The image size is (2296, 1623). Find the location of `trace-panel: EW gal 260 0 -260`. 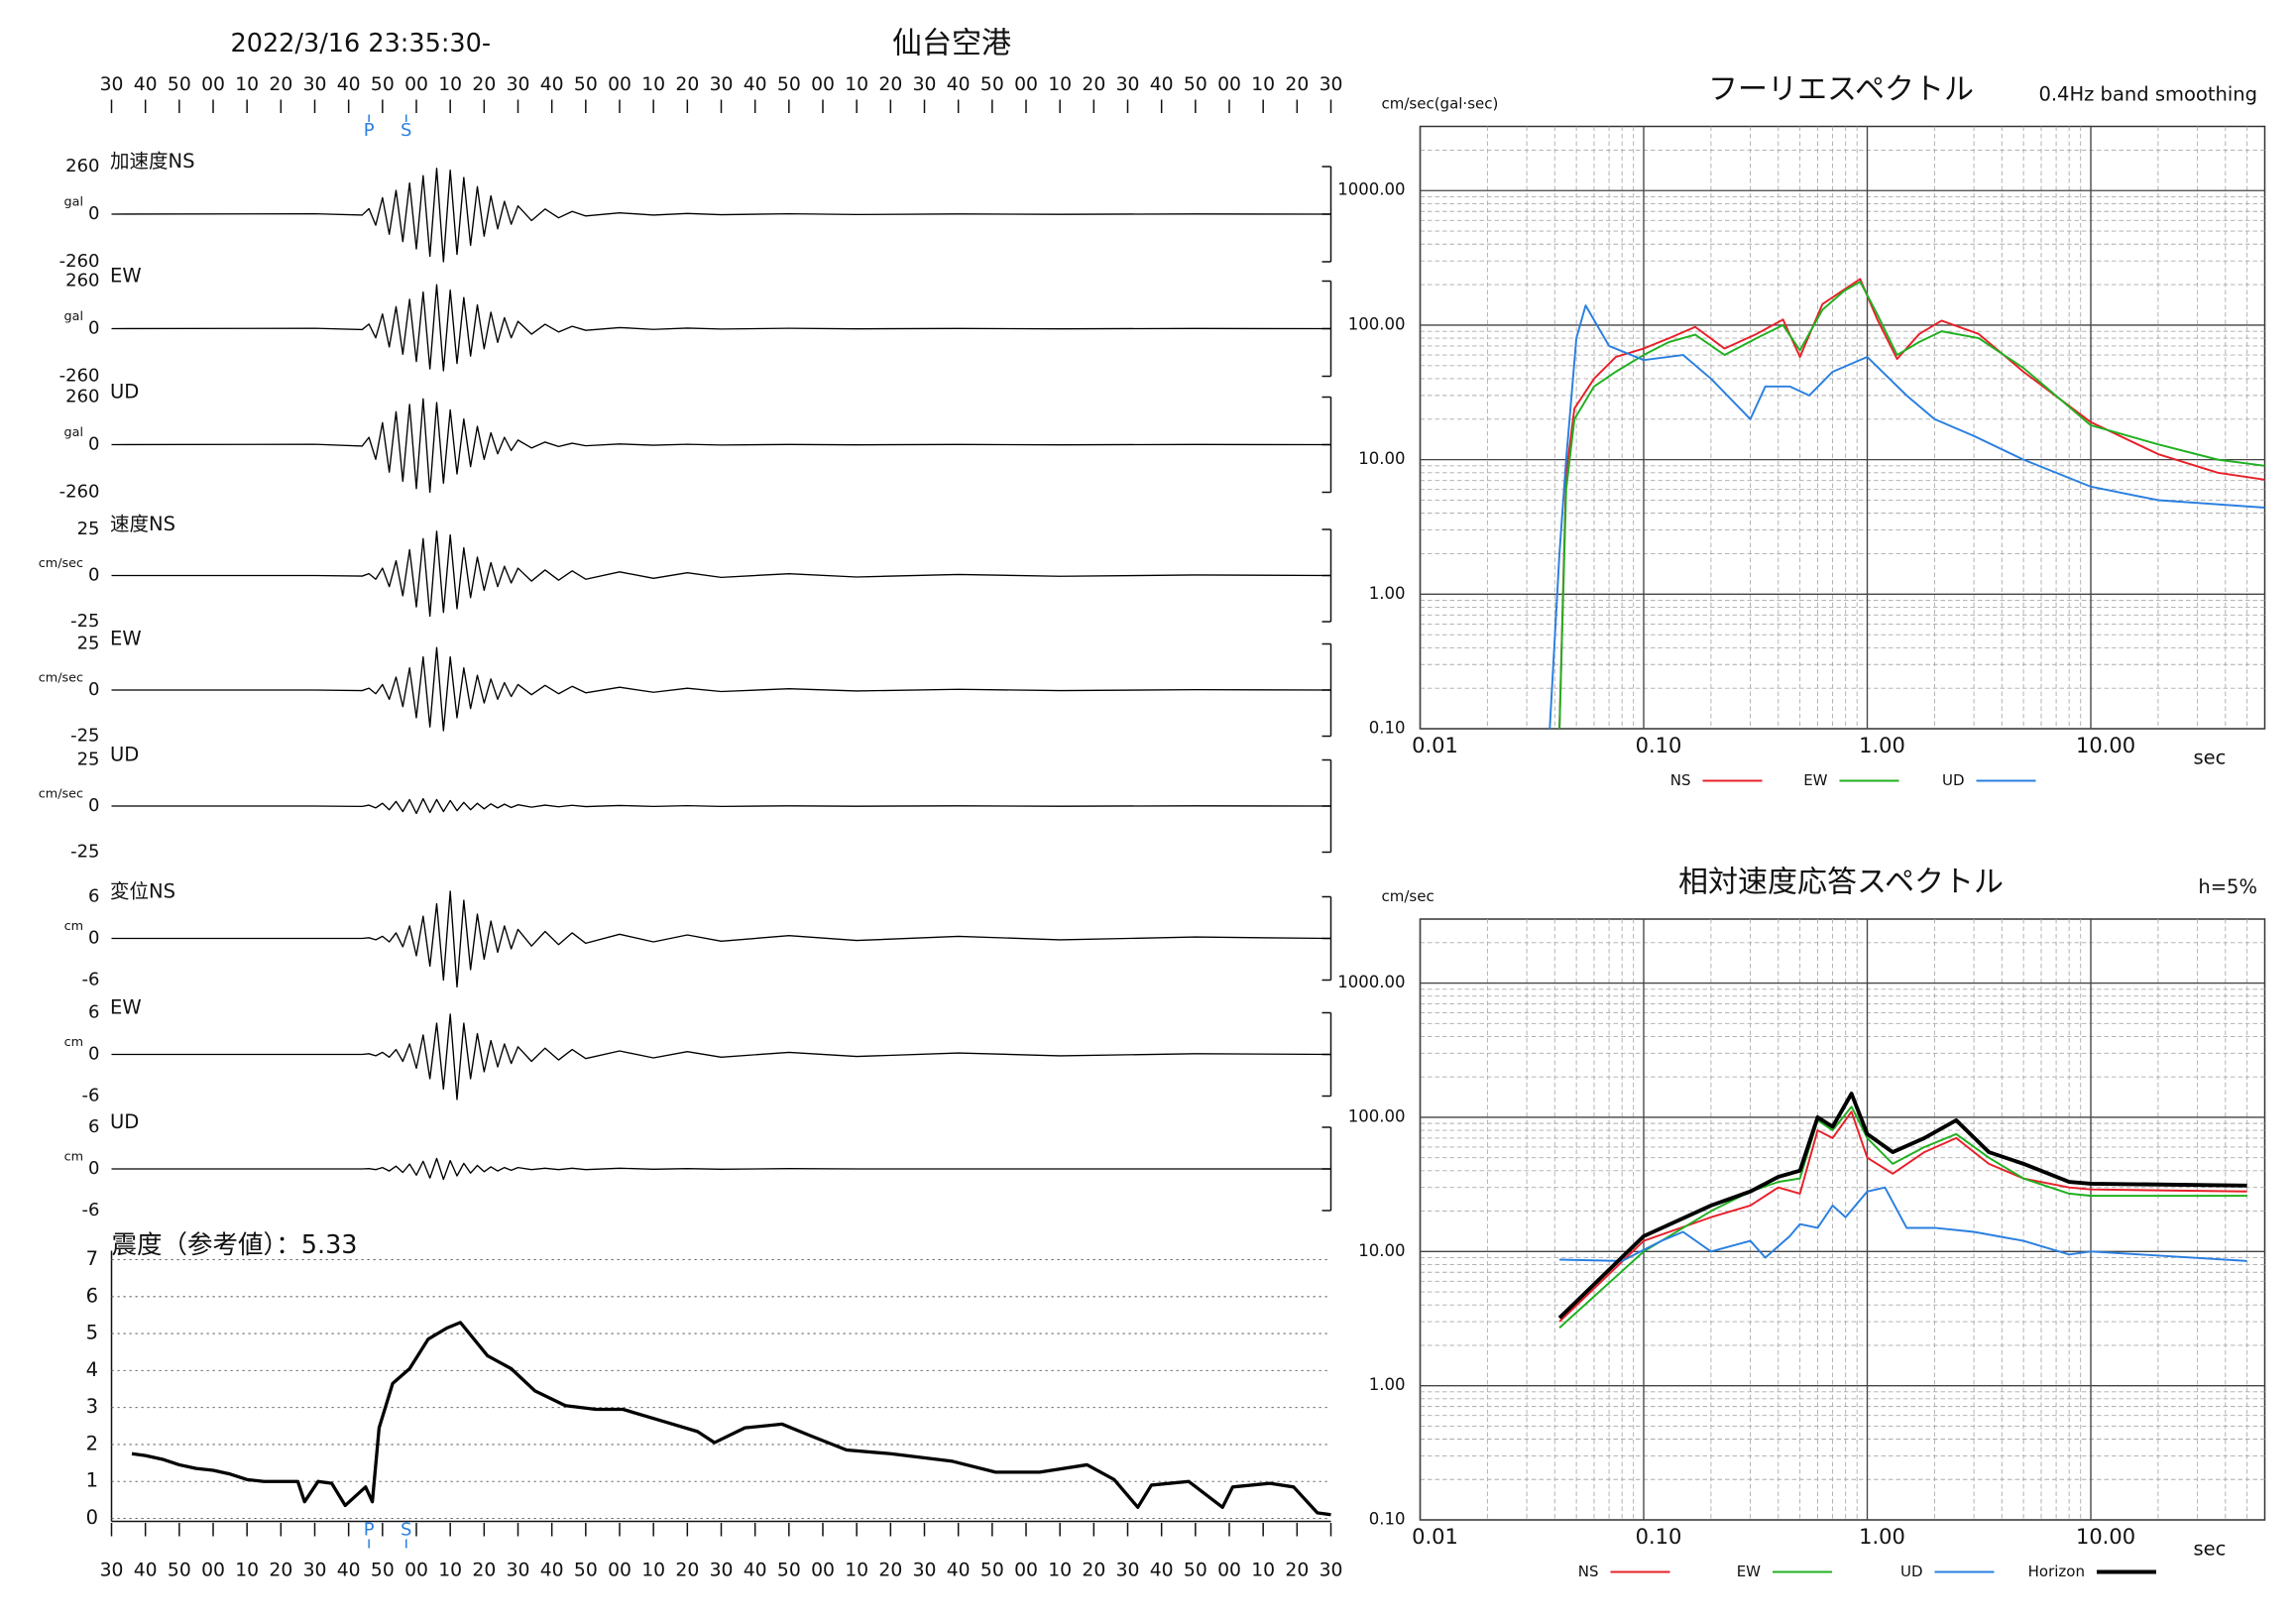

trace-panel: EW gal 260 0 -260 is located at coordinates (696, 326).